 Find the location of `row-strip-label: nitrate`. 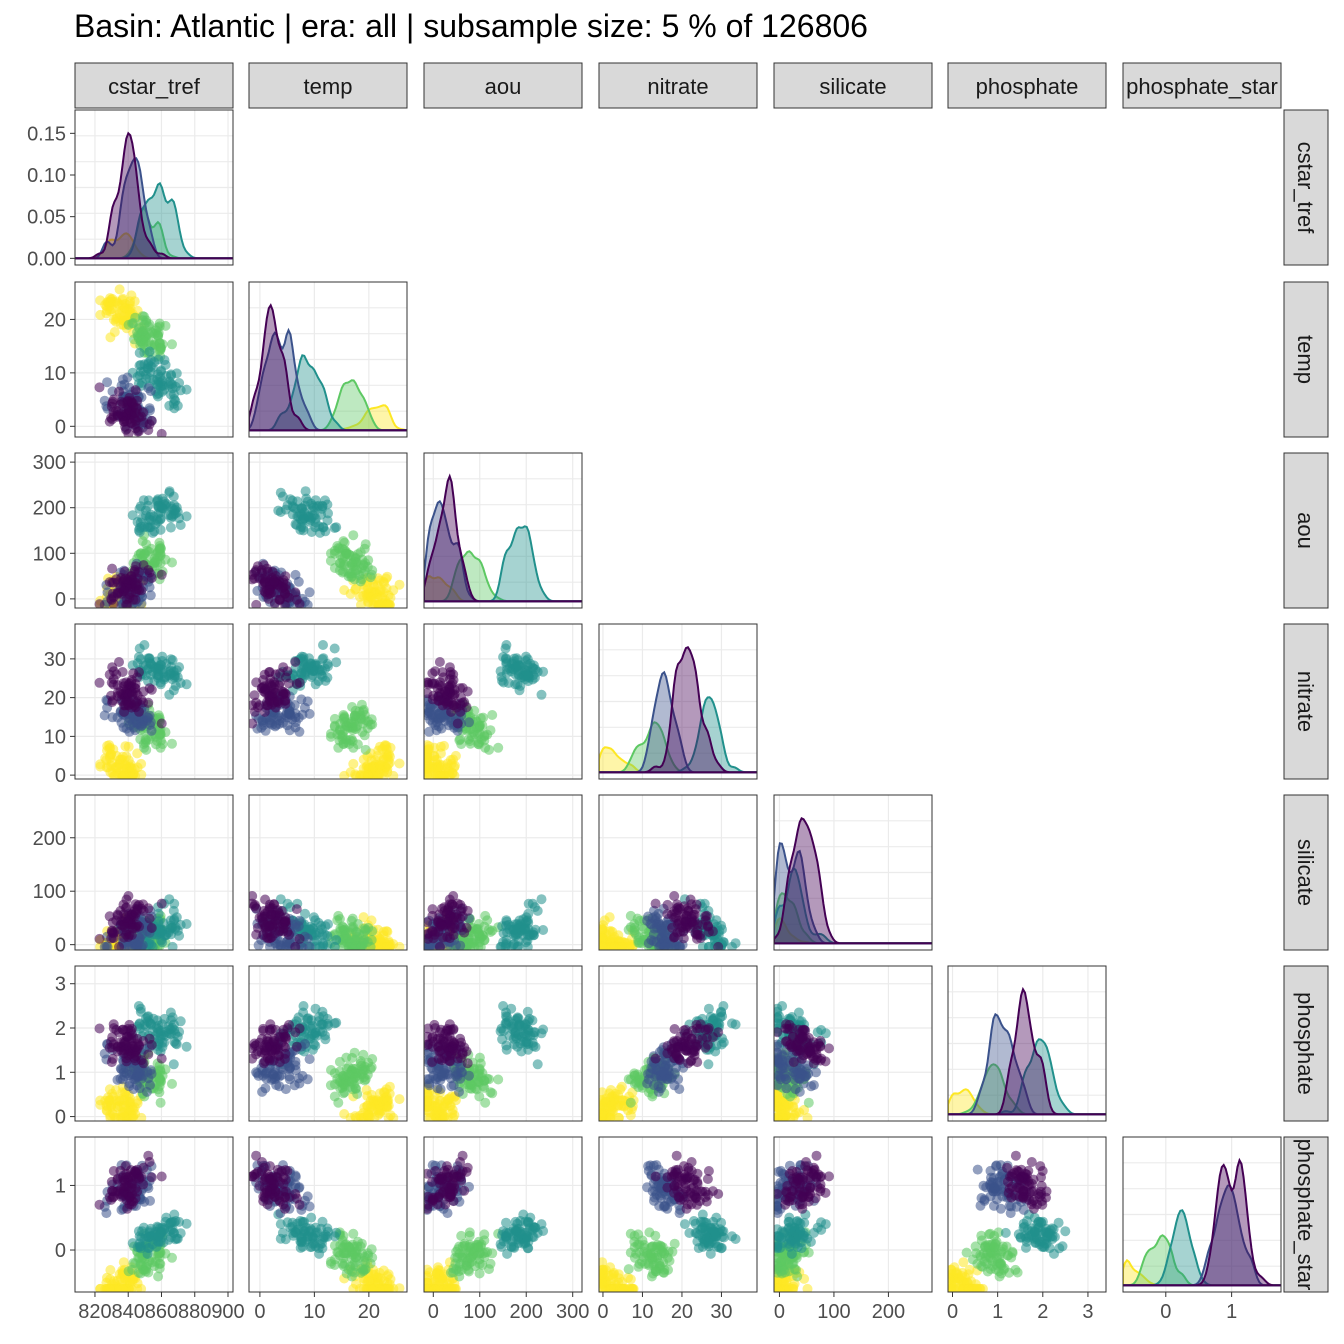

row-strip-label: nitrate is located at coordinates (1305, 701).